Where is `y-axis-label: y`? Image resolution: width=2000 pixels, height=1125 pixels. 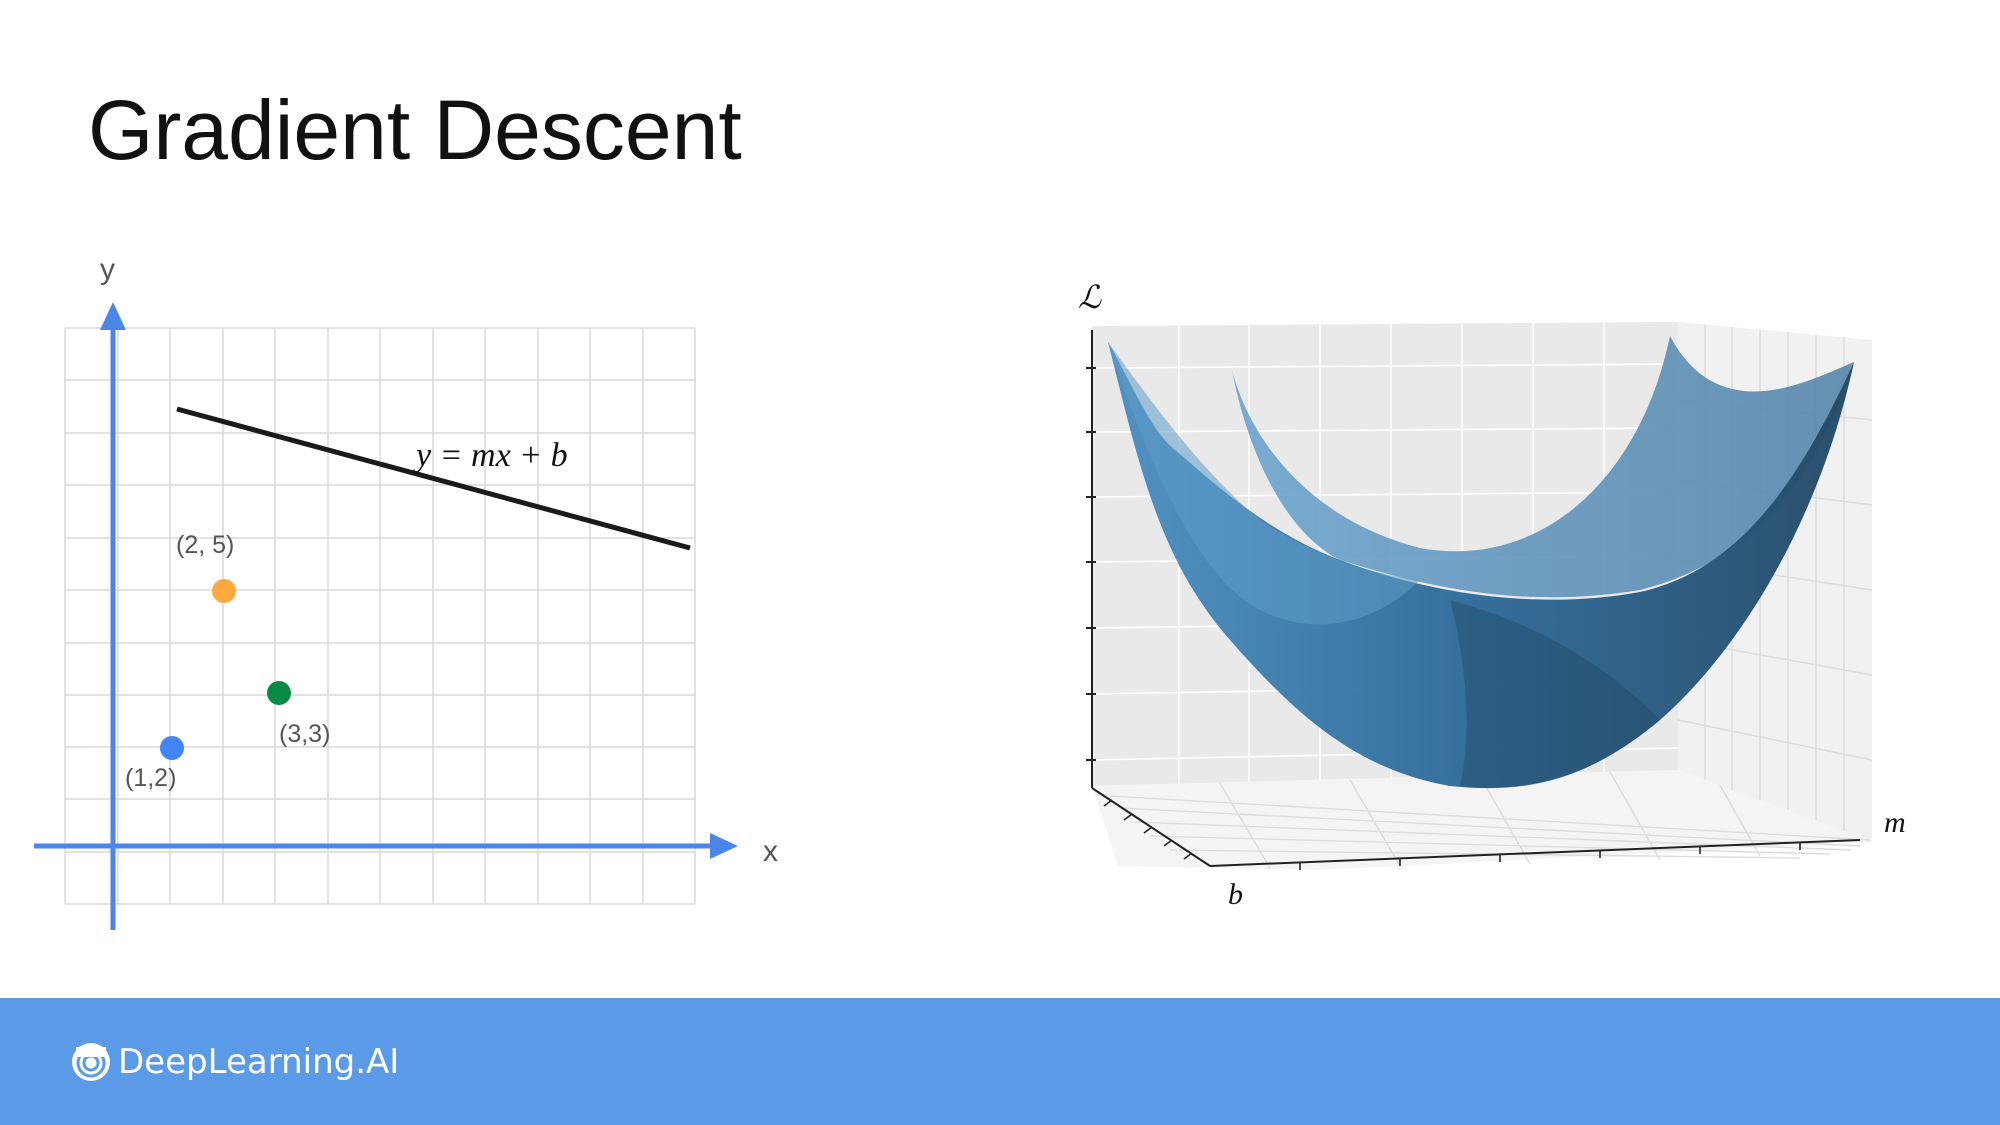
y-axis-label: y is located at coordinates (107, 269).